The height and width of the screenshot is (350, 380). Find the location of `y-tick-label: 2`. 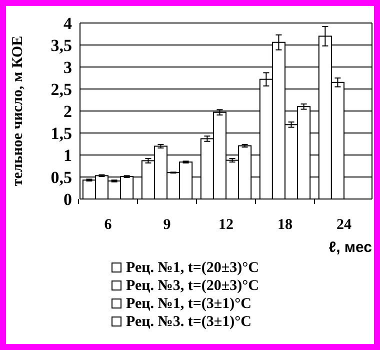

y-tick-label: 2 is located at coordinates (68, 111).